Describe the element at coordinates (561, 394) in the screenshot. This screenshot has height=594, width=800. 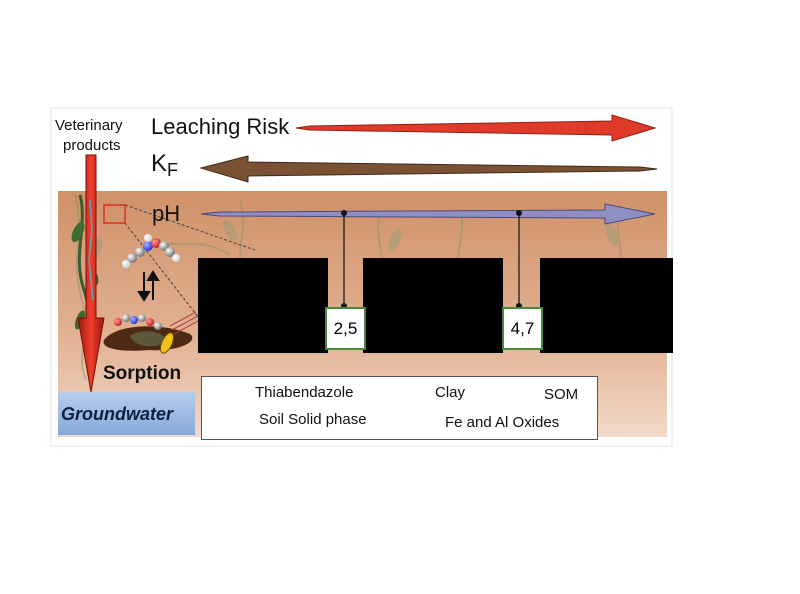
I see `legend-som: SOM` at that location.